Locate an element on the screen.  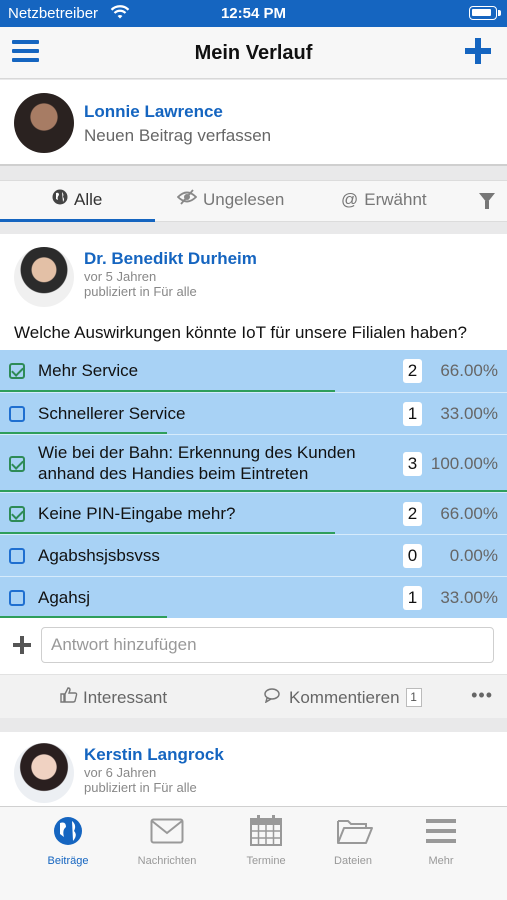
add-post-plus-icon is located at coordinates (478, 51).